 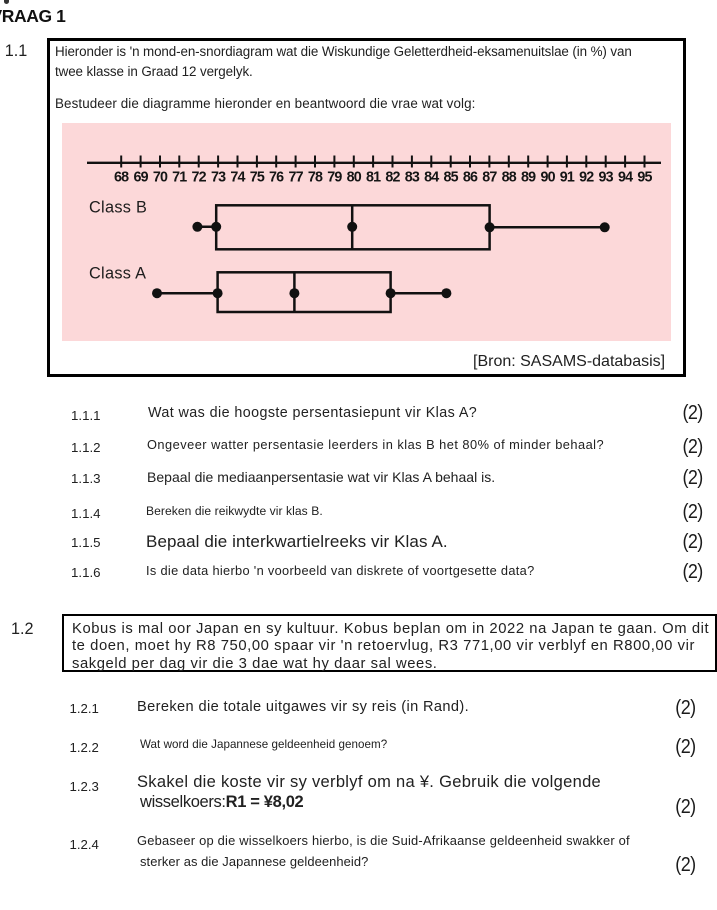 What do you see at coordinates (625, 178) in the screenshot?
I see `svg-text: 94` at bounding box center [625, 178].